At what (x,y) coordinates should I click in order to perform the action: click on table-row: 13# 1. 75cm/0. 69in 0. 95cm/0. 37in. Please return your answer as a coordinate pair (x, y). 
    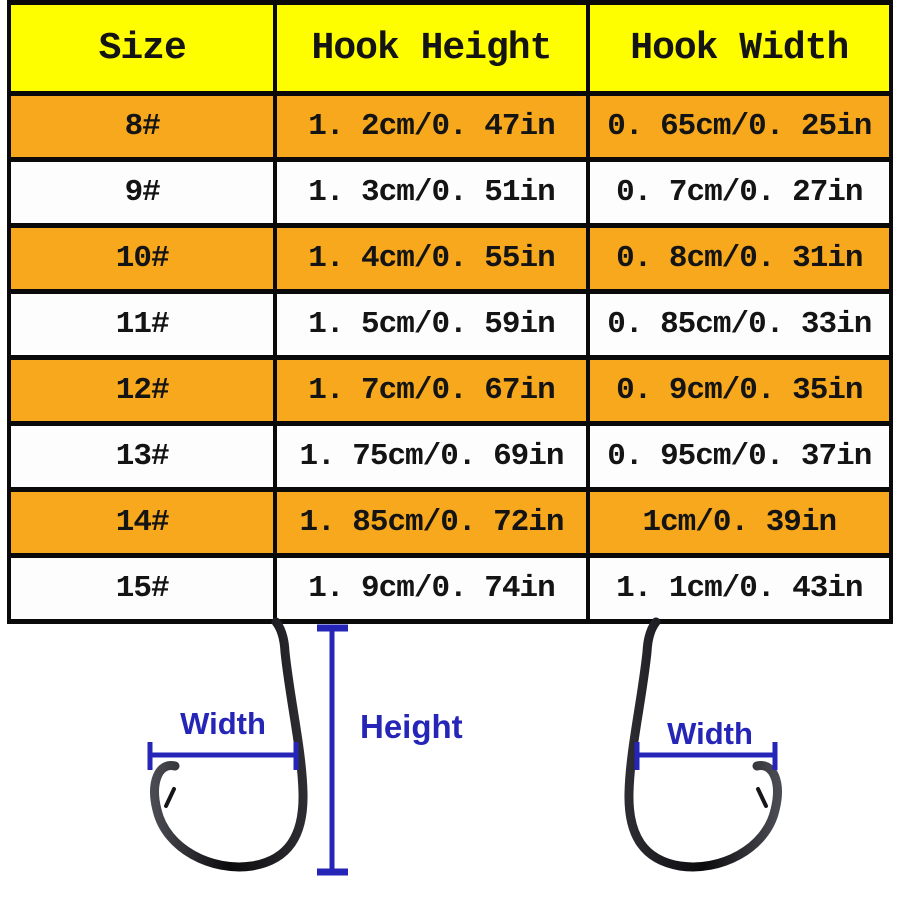
    Looking at the image, I should click on (450, 456).